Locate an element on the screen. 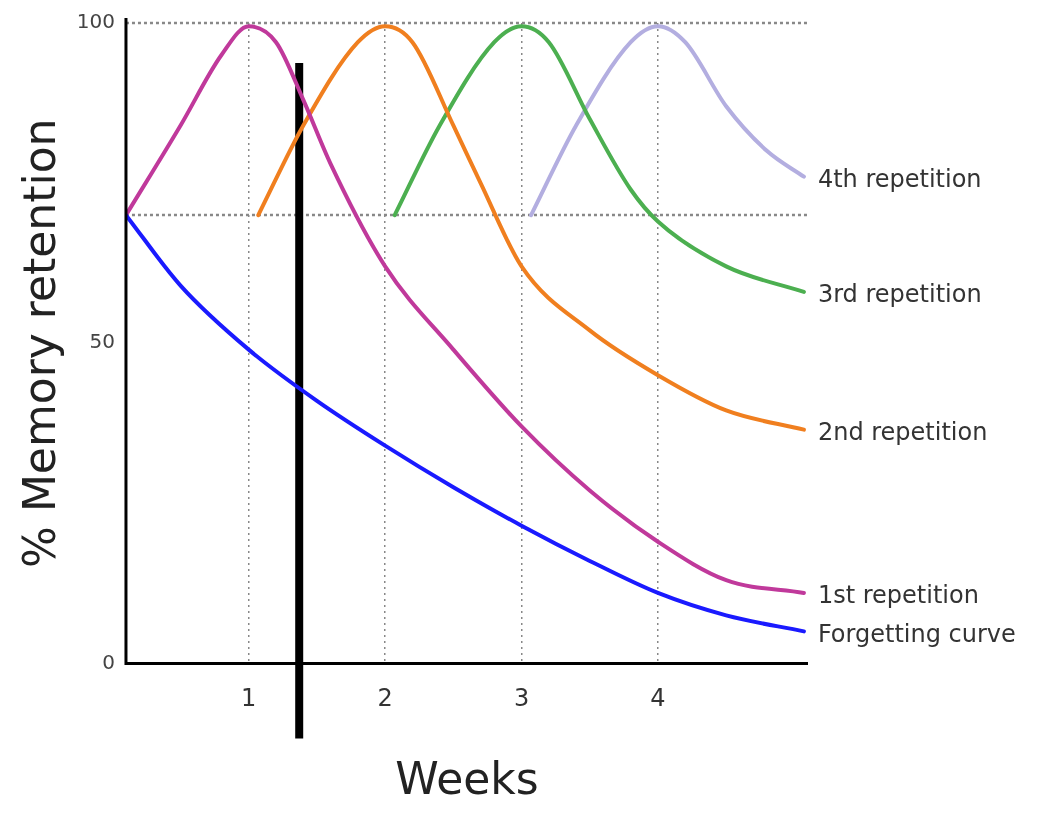 The image size is (1040, 830). x-tick-label: 1 is located at coordinates (249, 698).